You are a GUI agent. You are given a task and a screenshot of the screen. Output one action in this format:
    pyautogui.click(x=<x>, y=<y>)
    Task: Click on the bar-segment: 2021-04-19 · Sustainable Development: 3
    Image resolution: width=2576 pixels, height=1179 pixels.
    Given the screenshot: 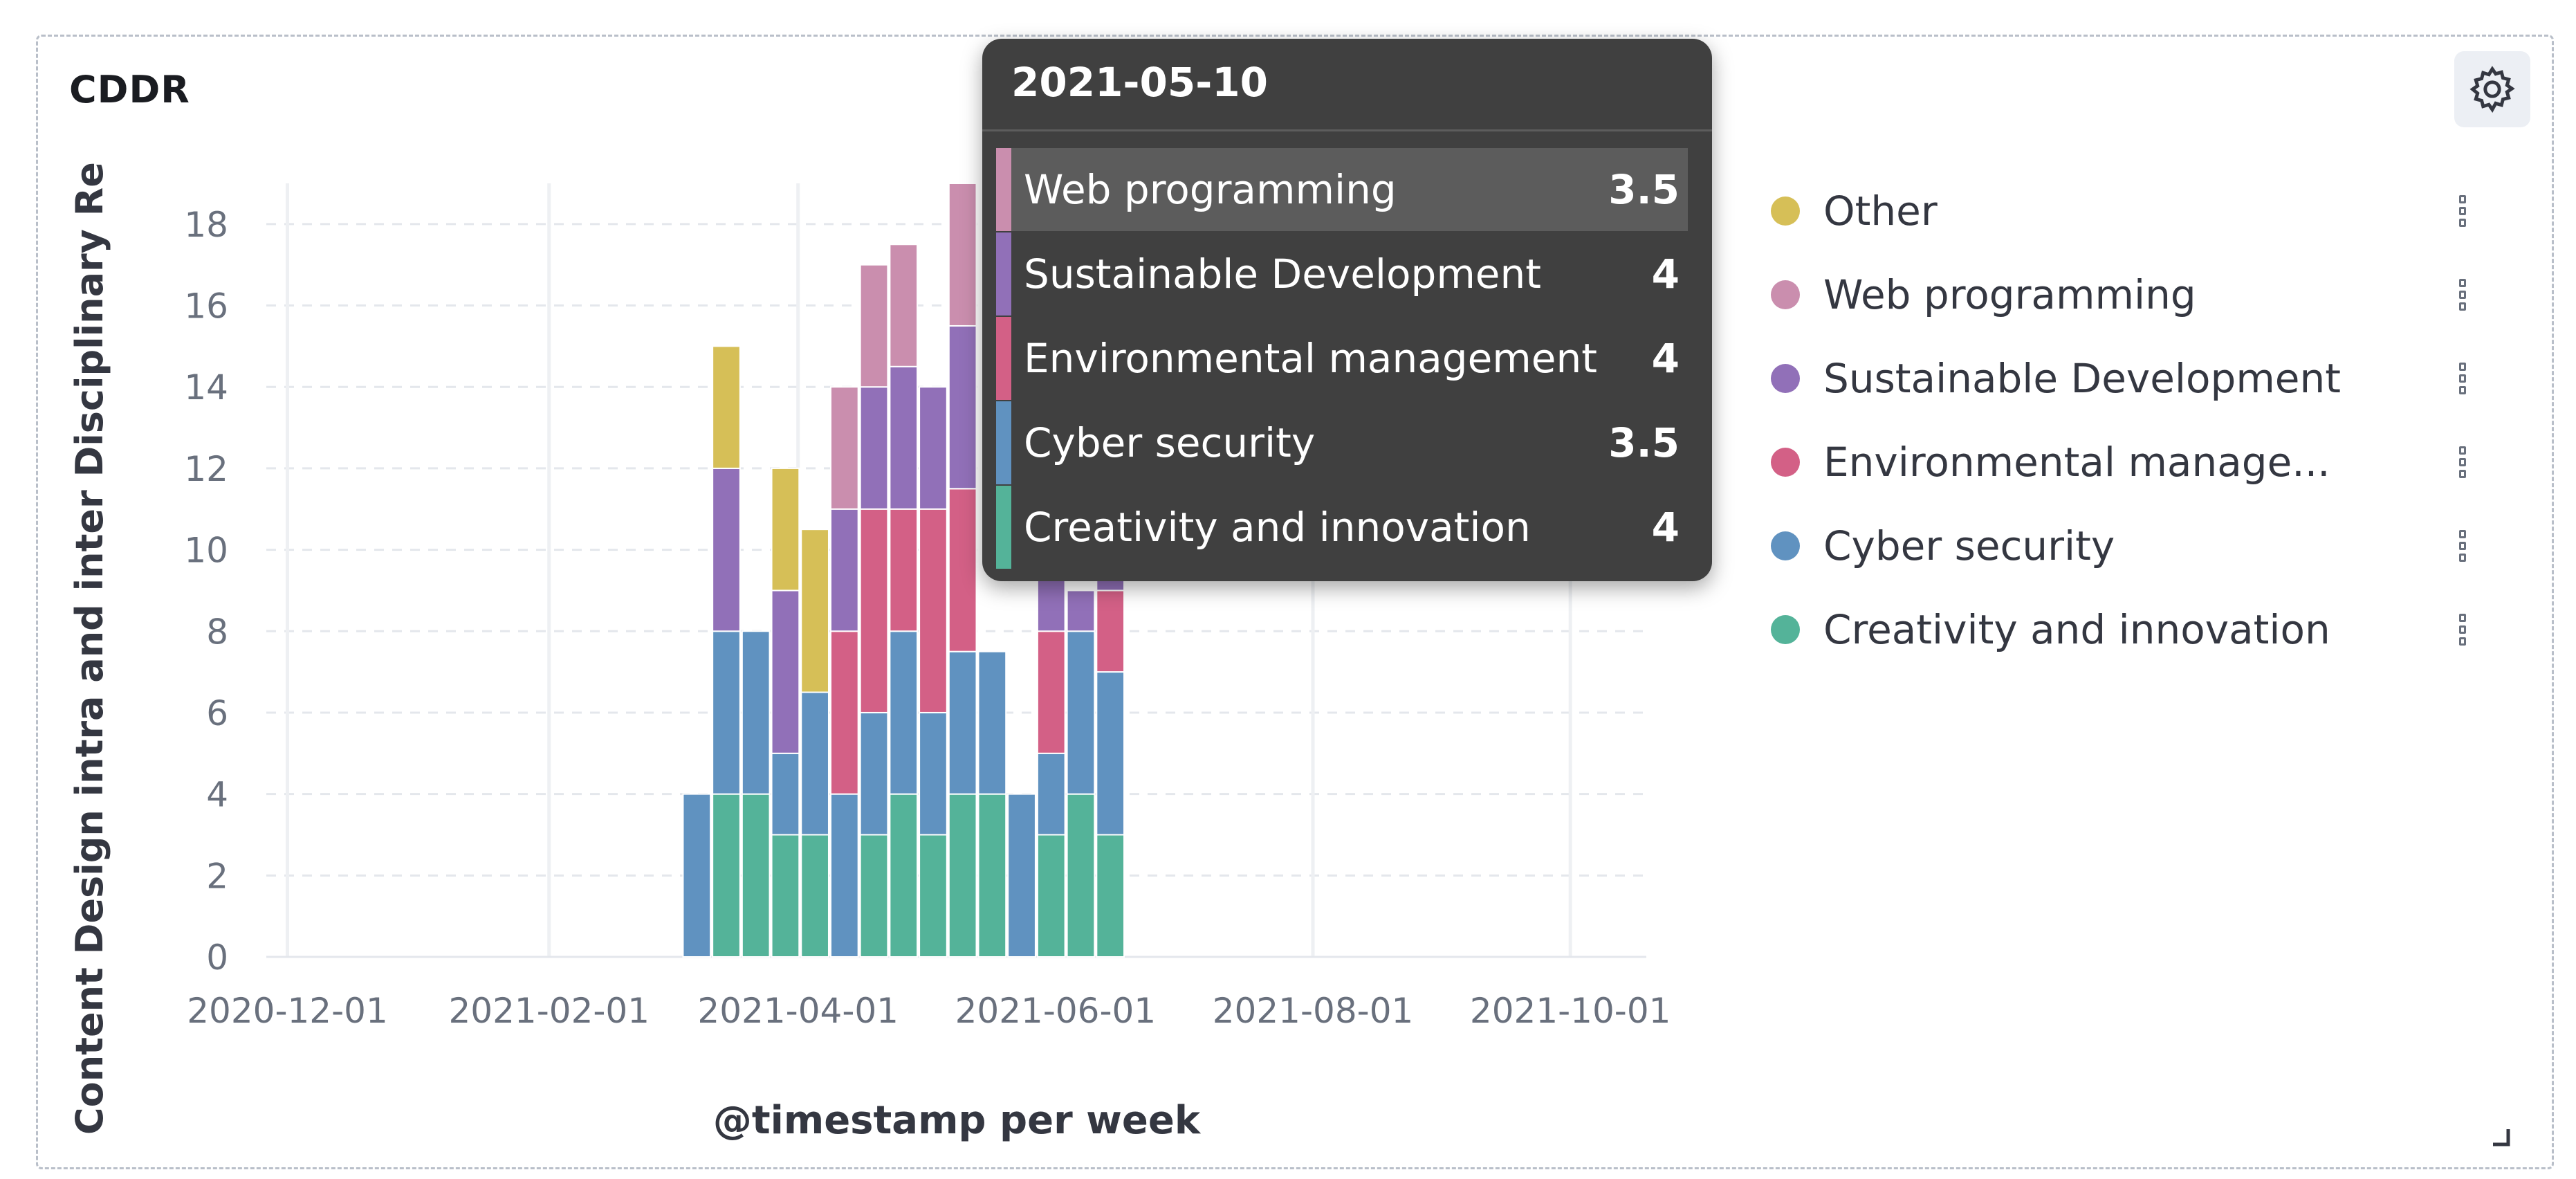 What is the action you would take?
    pyautogui.click(x=874, y=448)
    